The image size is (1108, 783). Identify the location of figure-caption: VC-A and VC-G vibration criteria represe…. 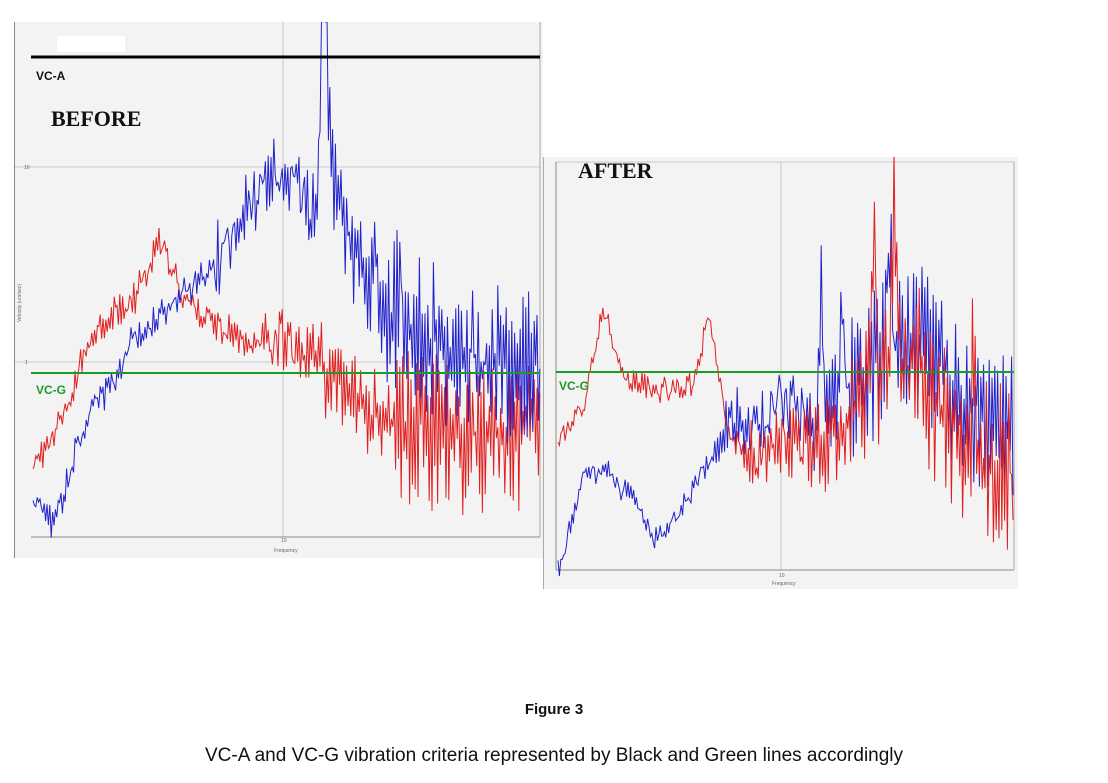
(554, 755).